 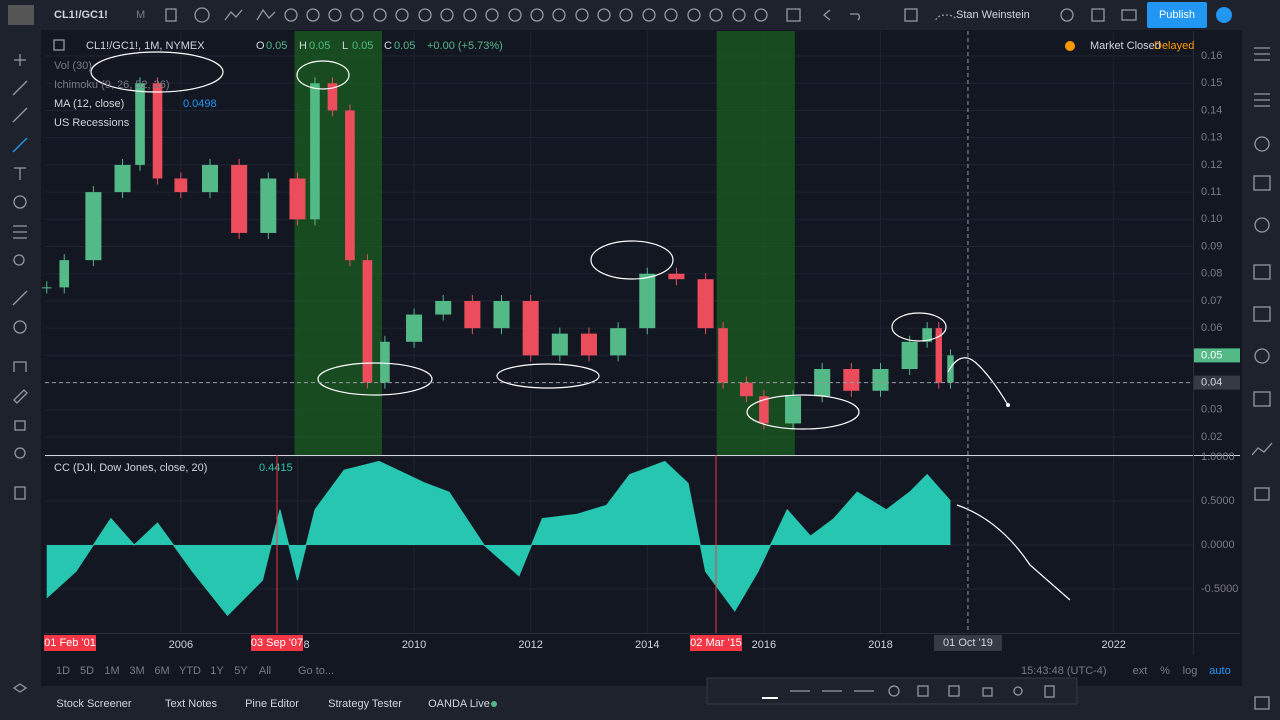 What do you see at coordinates (1218, 545) in the screenshot?
I see `cc-tick-label: 0.0000` at bounding box center [1218, 545].